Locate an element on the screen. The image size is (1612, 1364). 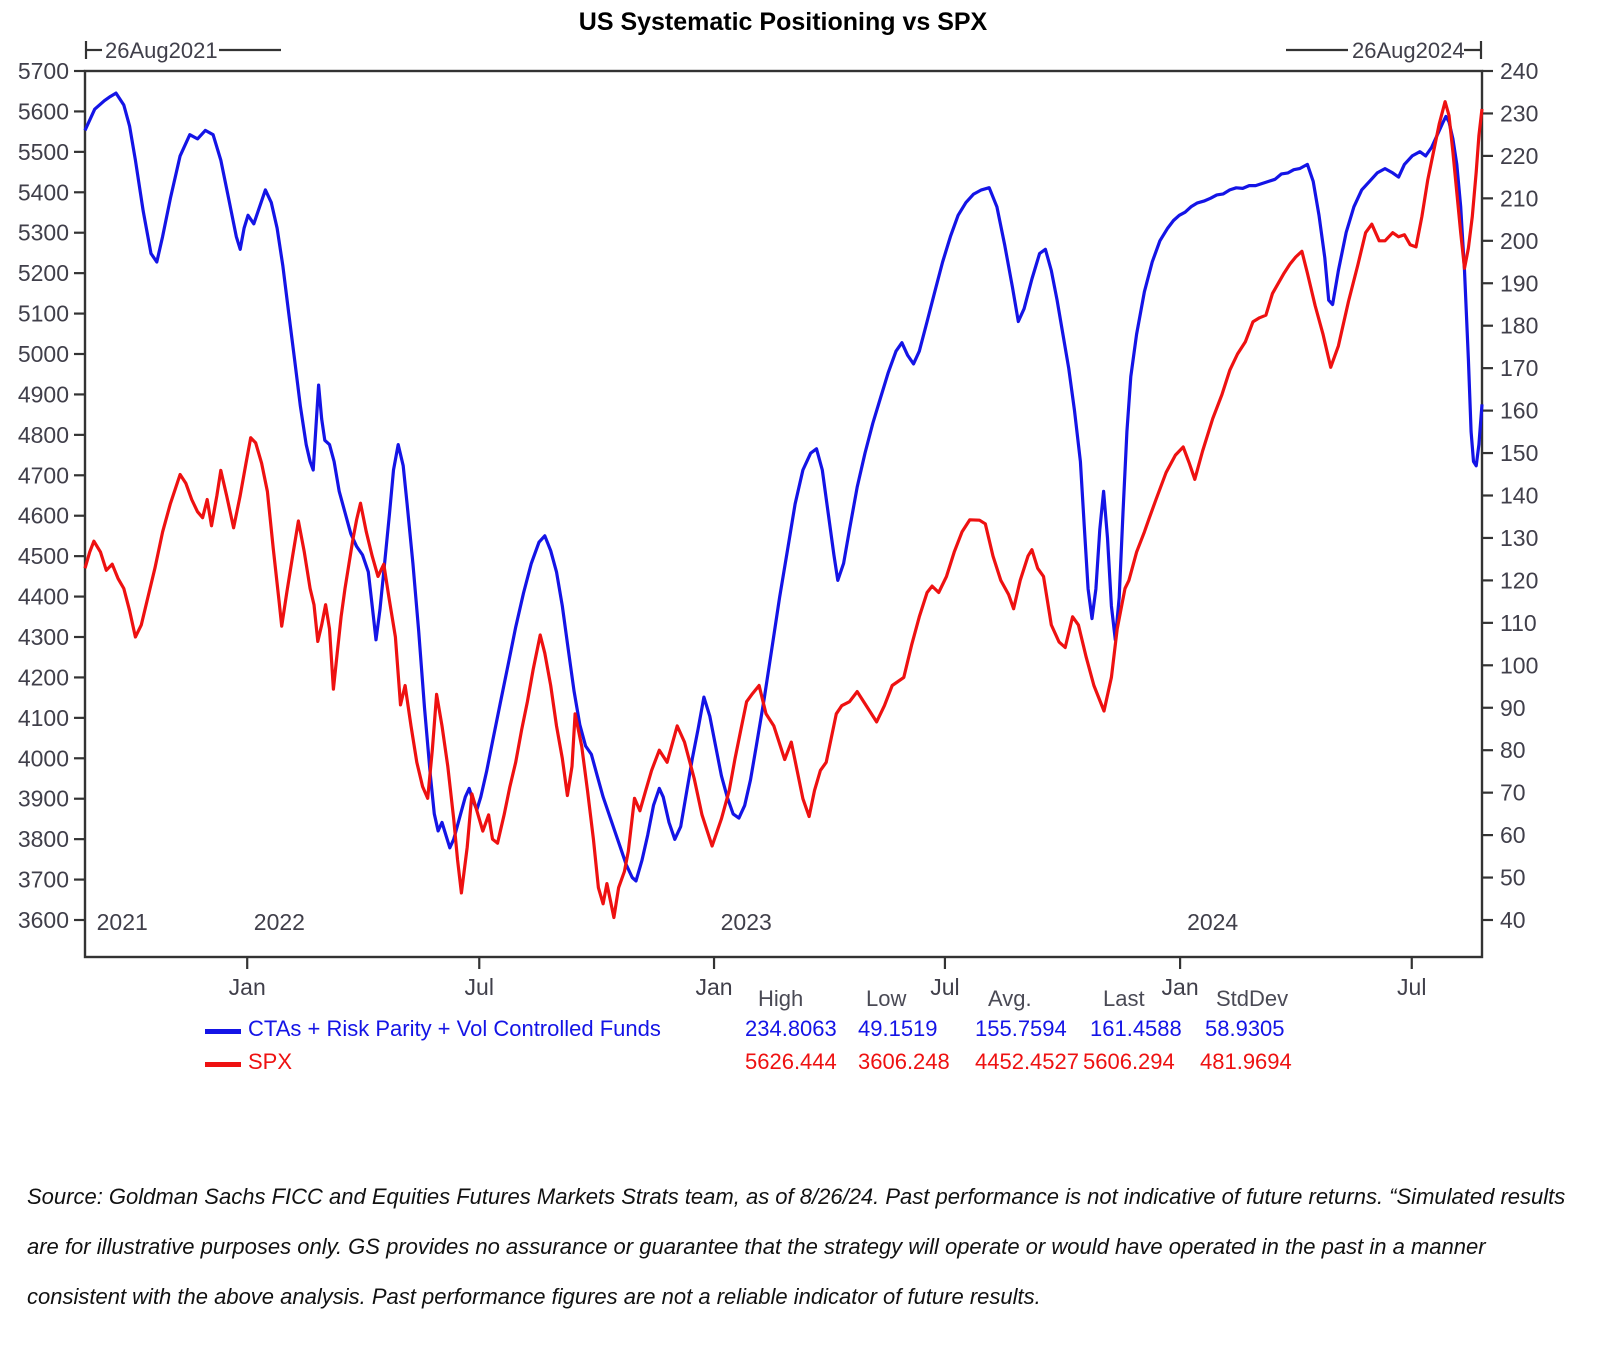
right-axis-tick-label: 230 is located at coordinates (1519, 113).